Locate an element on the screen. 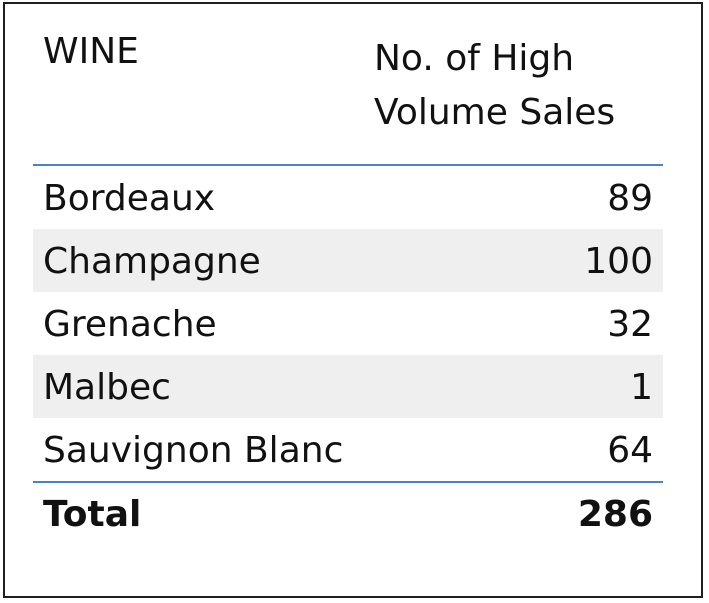 The height and width of the screenshot is (603, 709). column-header-sales: No. of High Volume Sales is located at coordinates (514, 86).